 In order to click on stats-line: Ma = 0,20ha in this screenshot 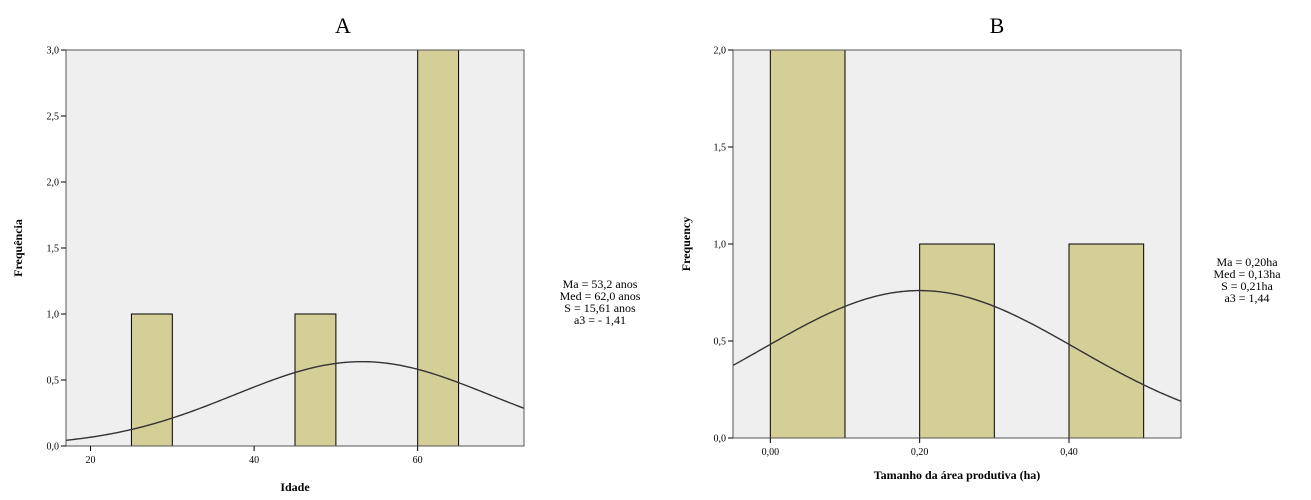, I will do `click(1247, 262)`.